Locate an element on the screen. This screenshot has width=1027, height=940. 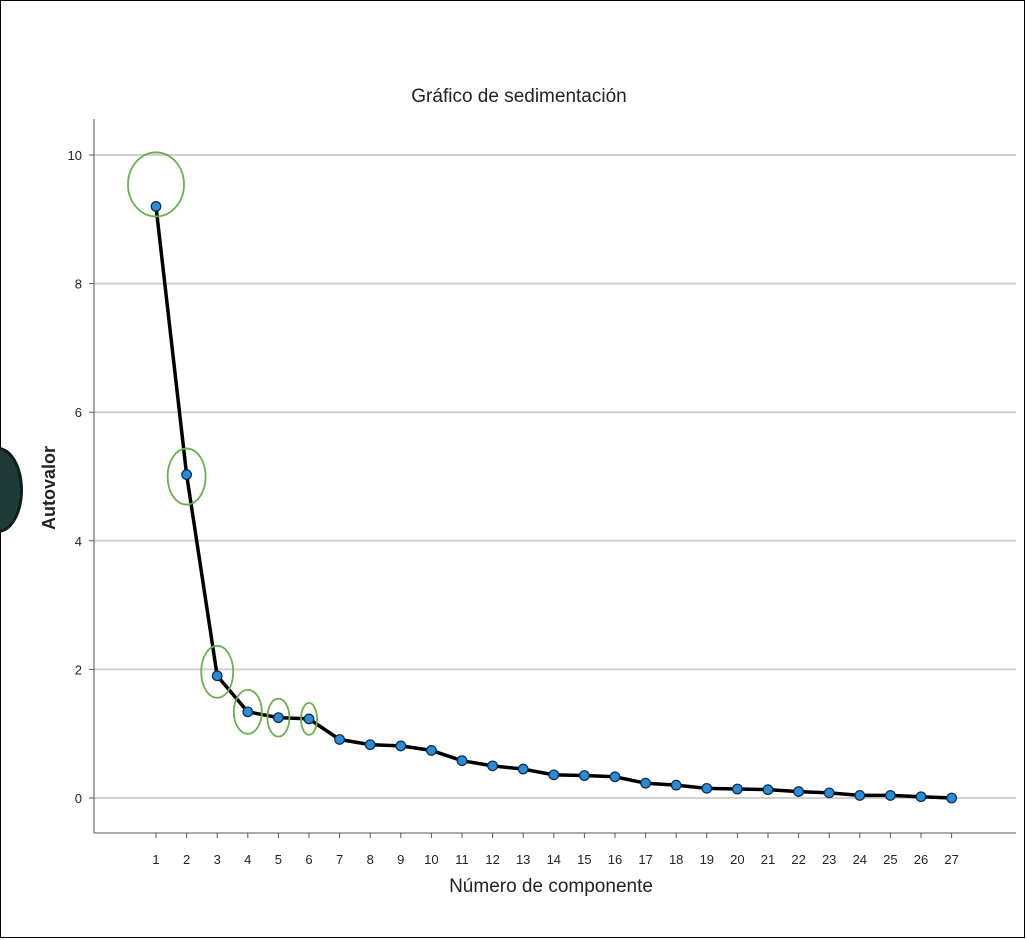
x-tick-label-22: 22 is located at coordinates (798, 859).